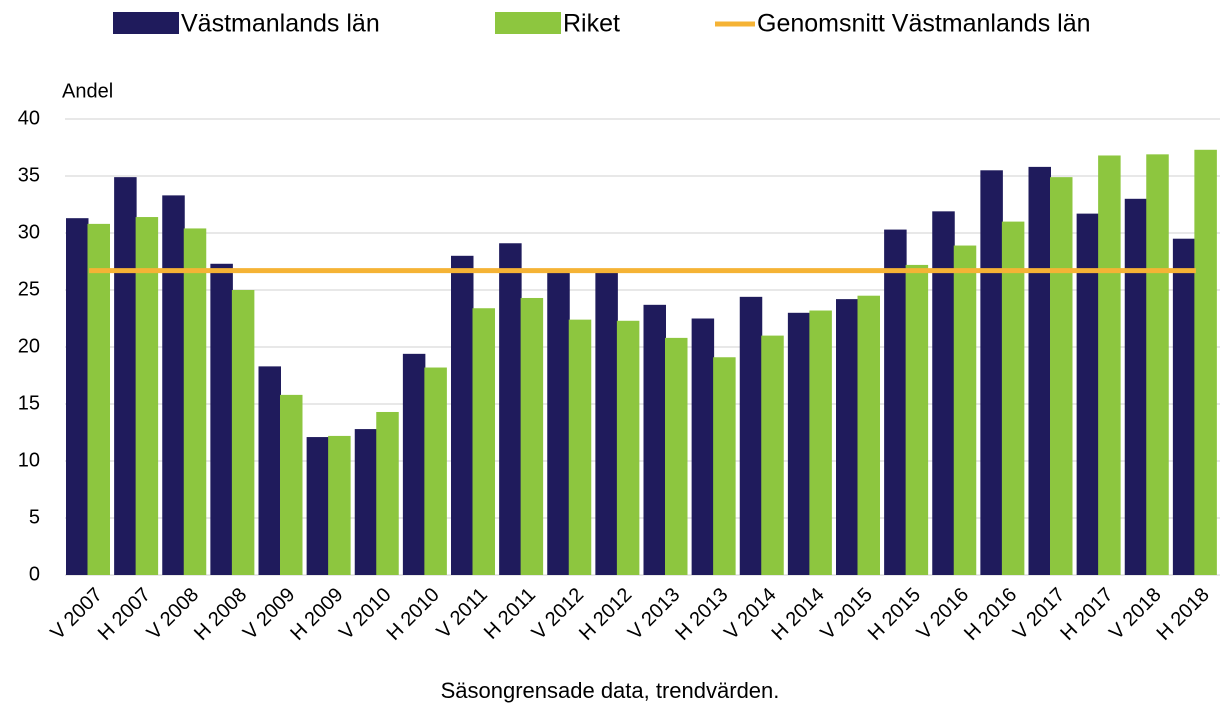  I want to click on legend-label: Riket, so click(591, 24).